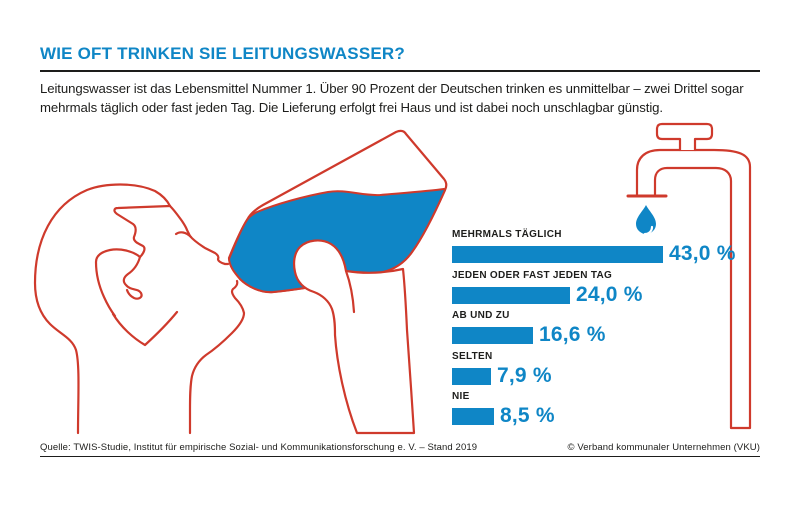 This screenshot has height=508, width=800. I want to click on faucet-body, so click(693, 289).